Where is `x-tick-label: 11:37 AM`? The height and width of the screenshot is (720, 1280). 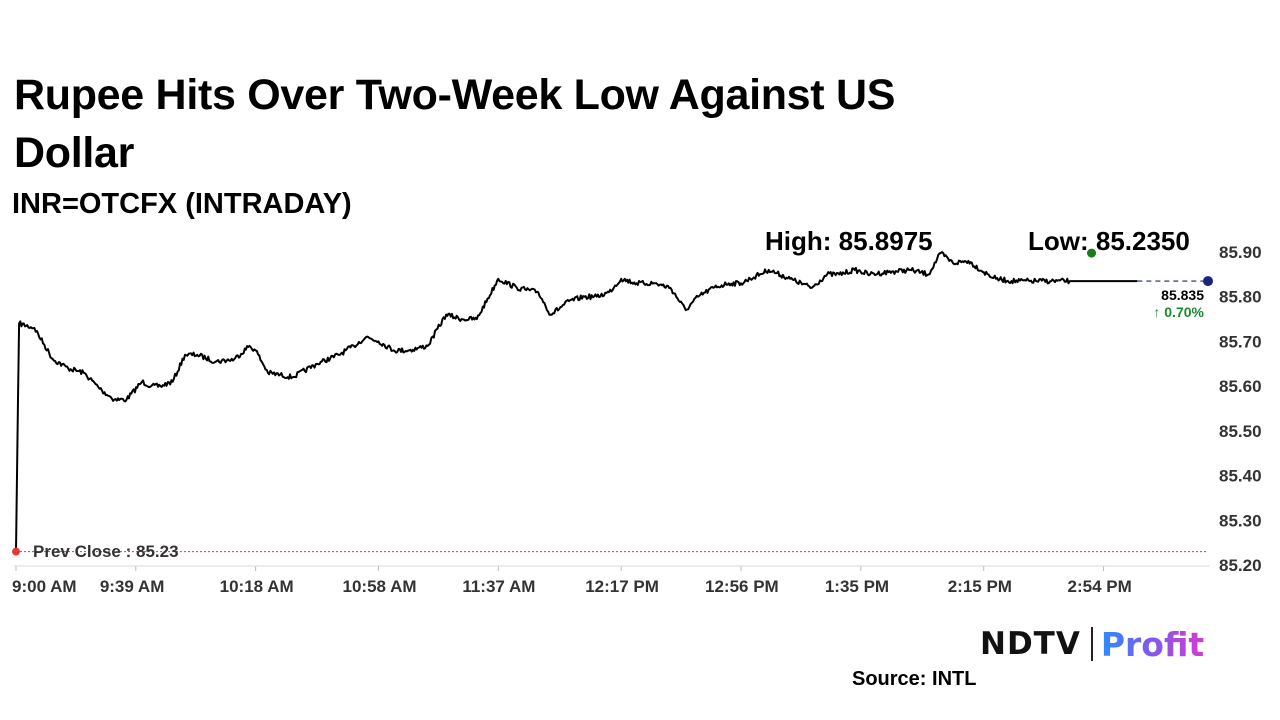
x-tick-label: 11:37 AM is located at coordinates (498, 586).